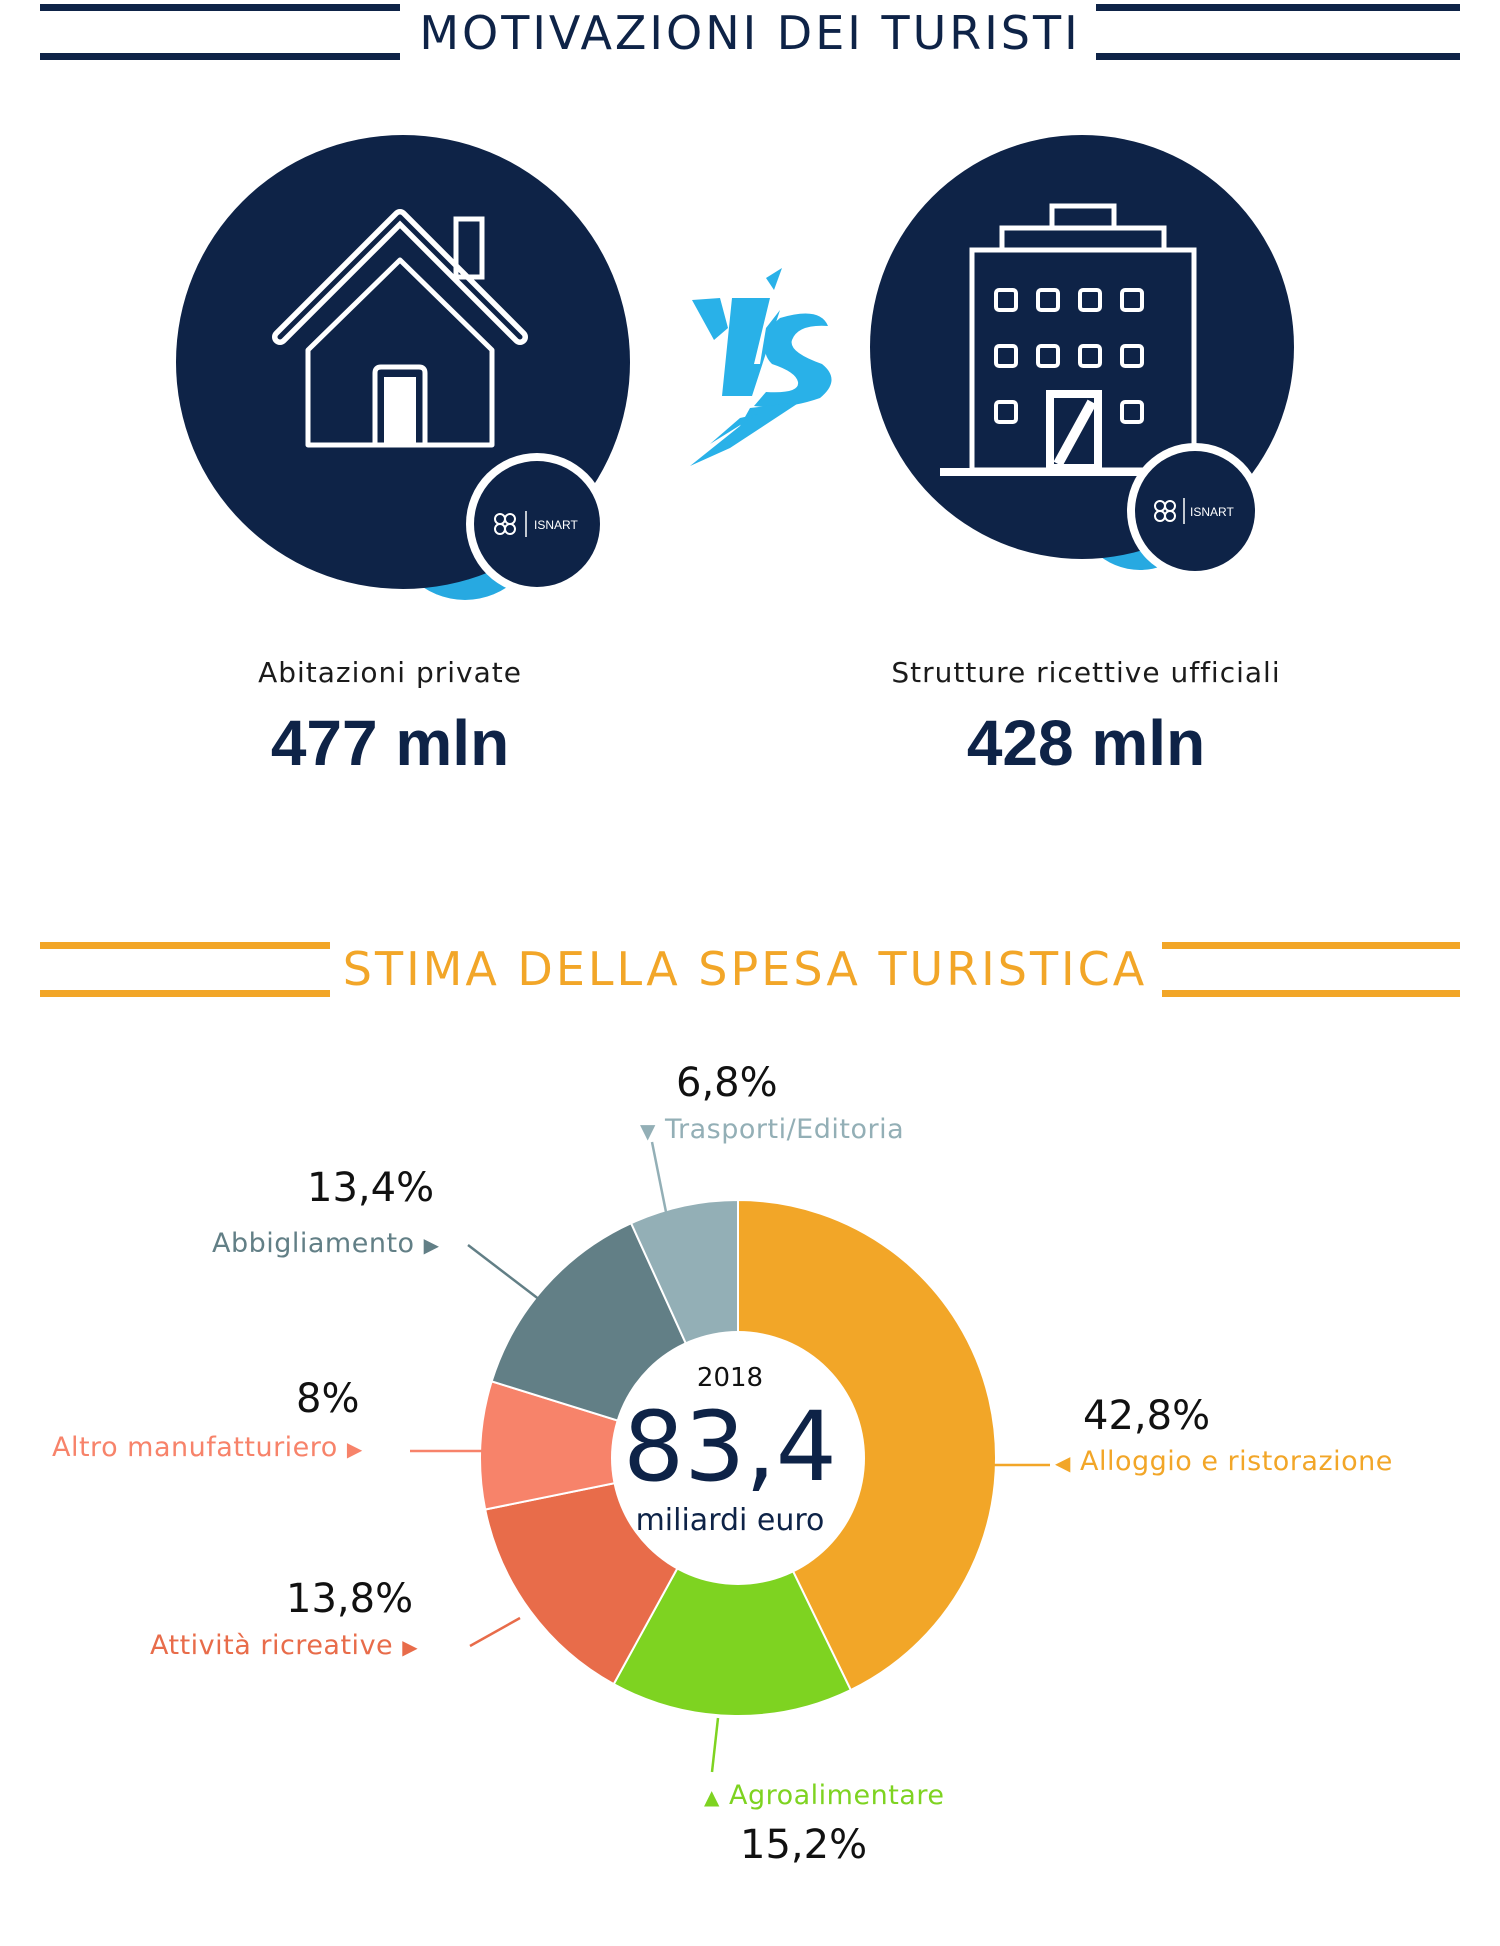  What do you see at coordinates (1311, 993) in the screenshot?
I see `section2-rule-right-bottom` at bounding box center [1311, 993].